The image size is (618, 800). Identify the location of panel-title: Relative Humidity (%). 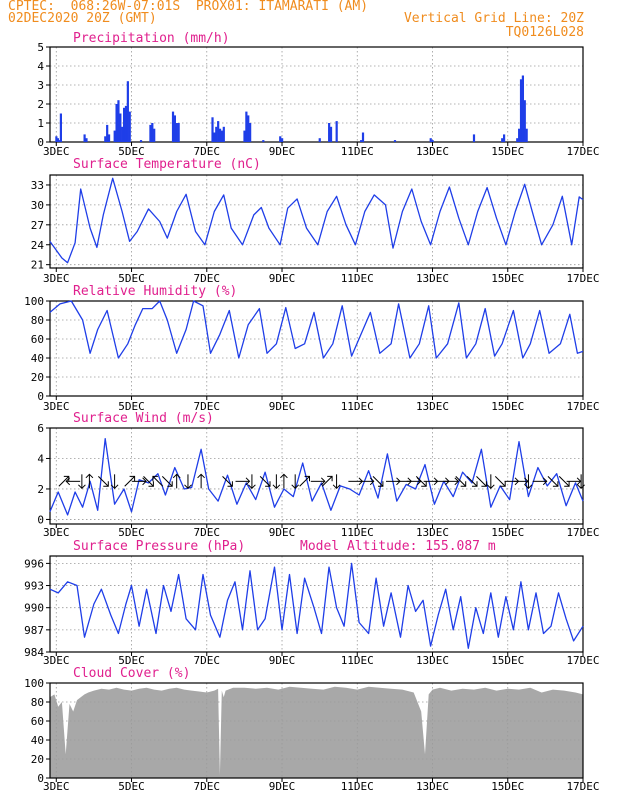
(155, 291).